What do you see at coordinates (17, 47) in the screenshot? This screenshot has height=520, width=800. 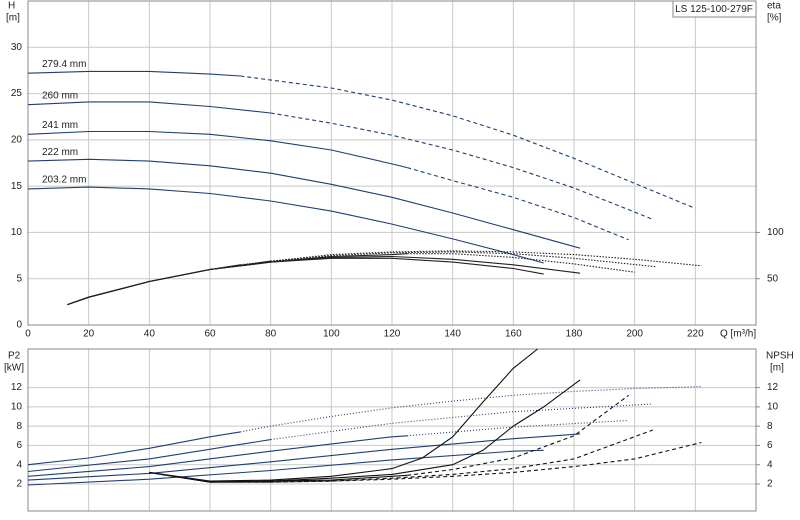 I see `y-tick-label: 30` at bounding box center [17, 47].